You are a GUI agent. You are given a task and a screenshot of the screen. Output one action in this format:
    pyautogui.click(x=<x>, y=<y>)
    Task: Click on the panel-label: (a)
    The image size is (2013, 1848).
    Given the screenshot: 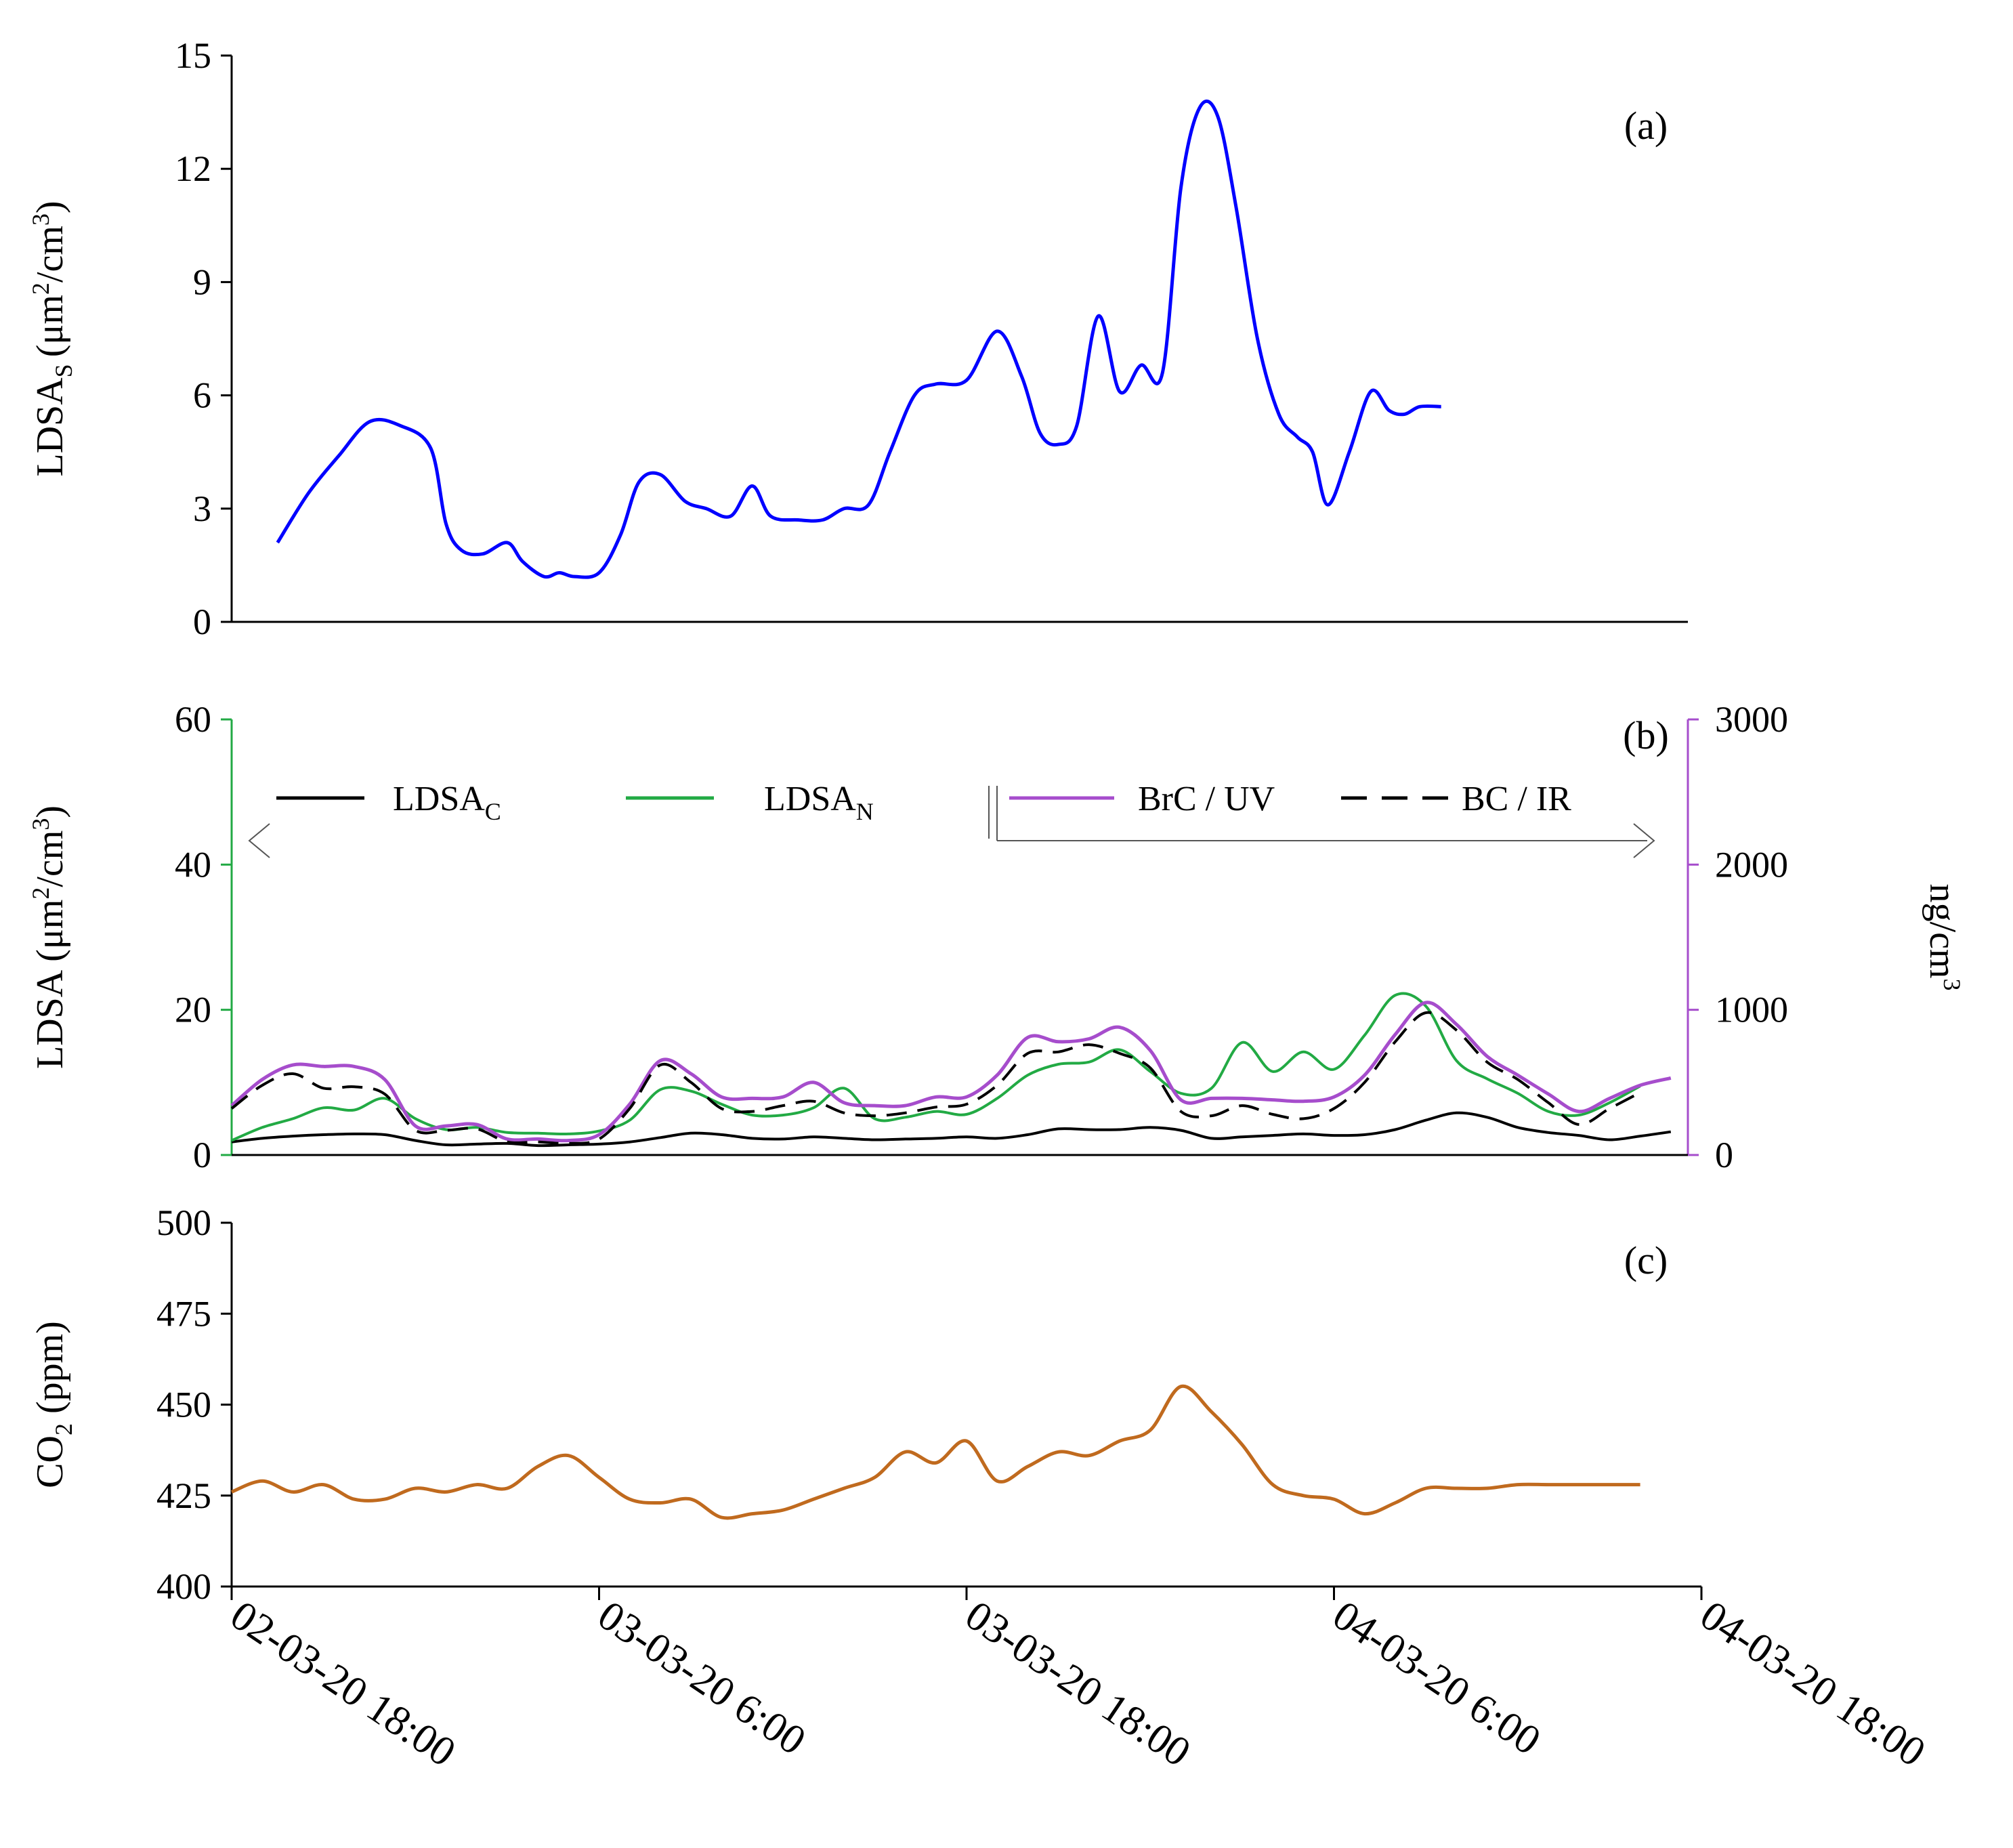 What is the action you would take?
    pyautogui.click(x=1646, y=126)
    